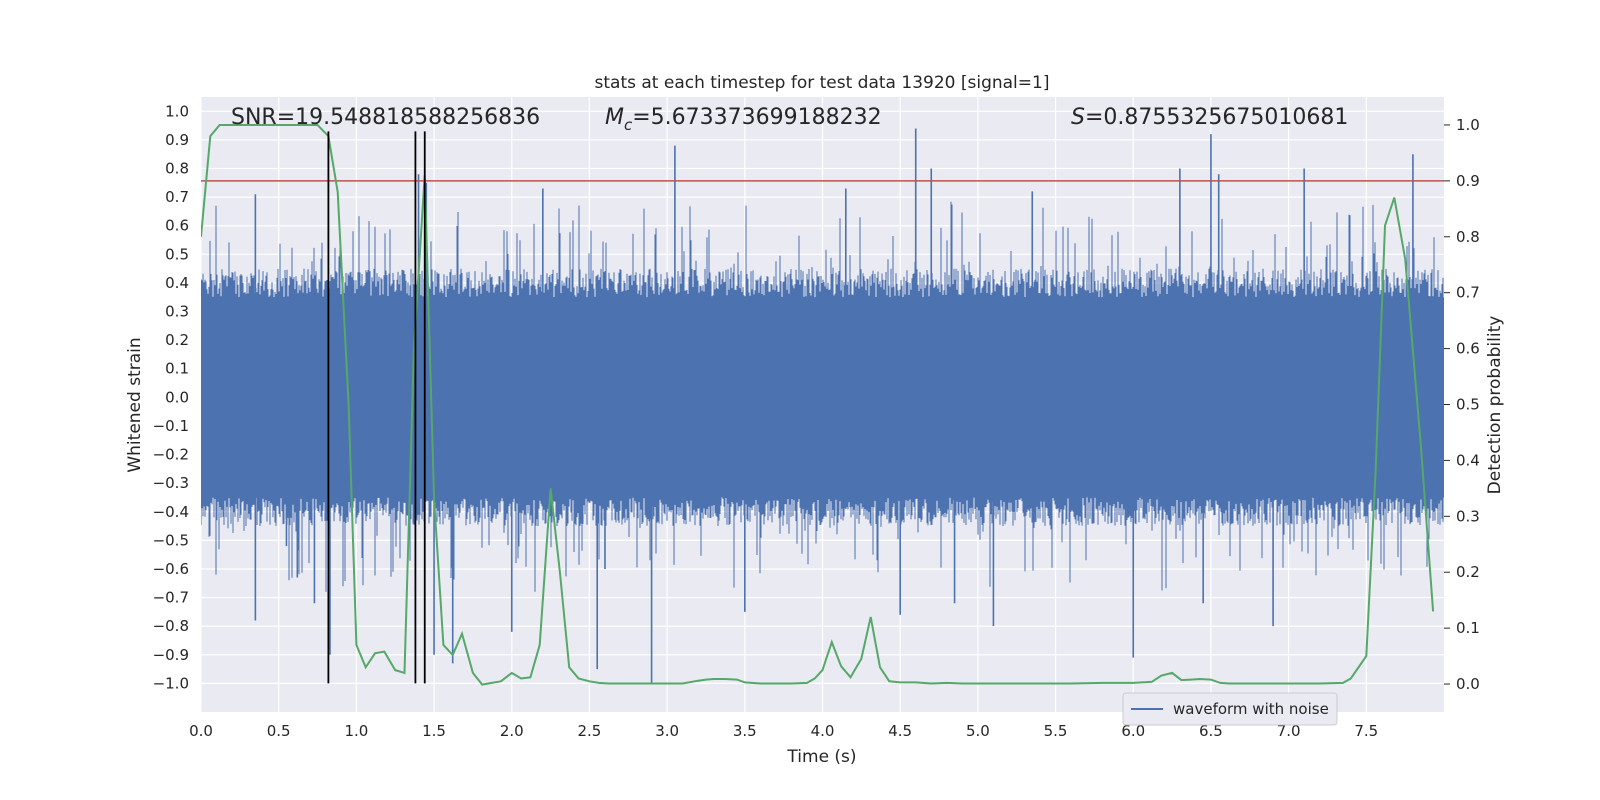 The image size is (1600, 800). I want to click on y-tick-label: 0.9, so click(177, 140).